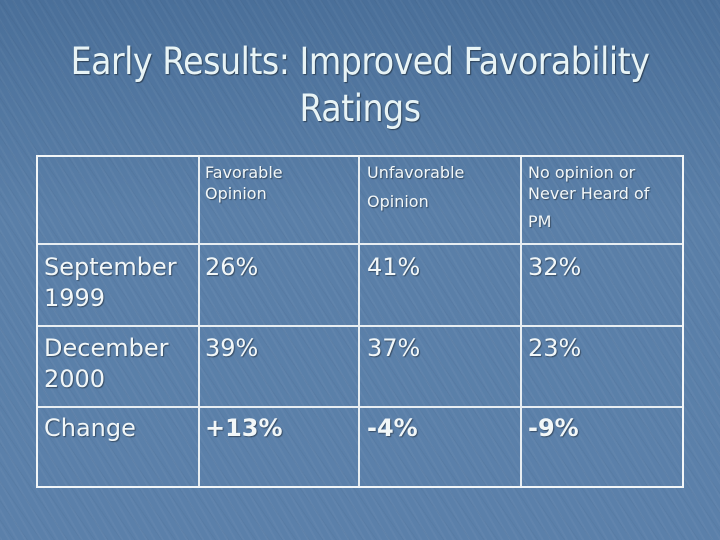 The width and height of the screenshot is (720, 540). I want to click on row-label-text: Change, so click(90, 428).